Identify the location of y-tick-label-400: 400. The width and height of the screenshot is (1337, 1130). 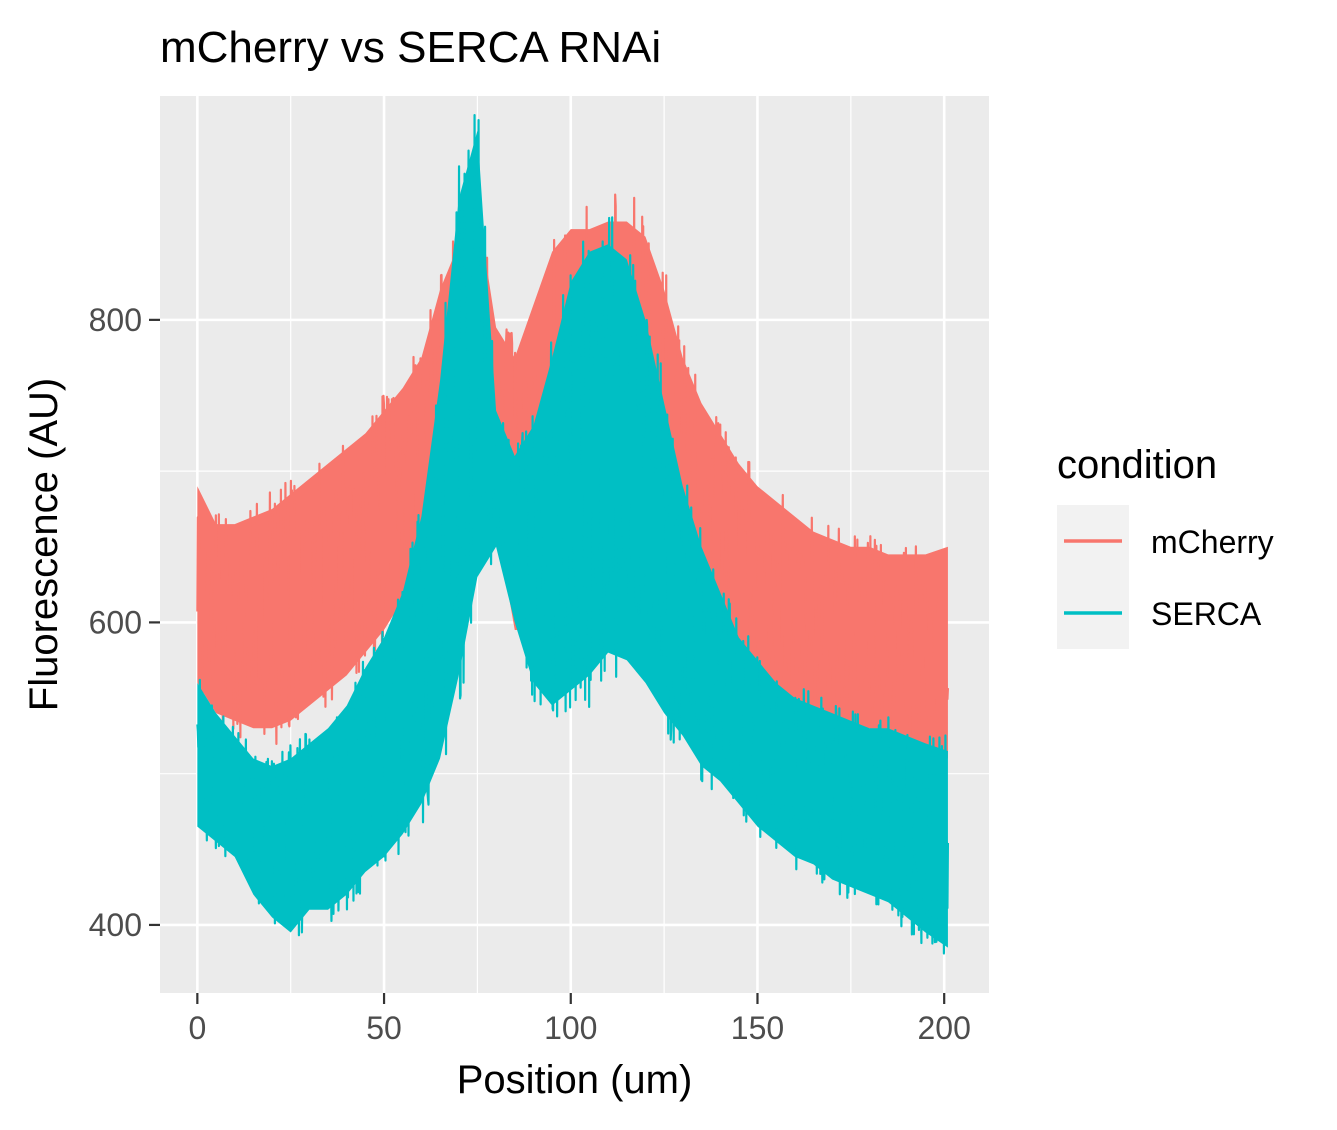
(115, 925).